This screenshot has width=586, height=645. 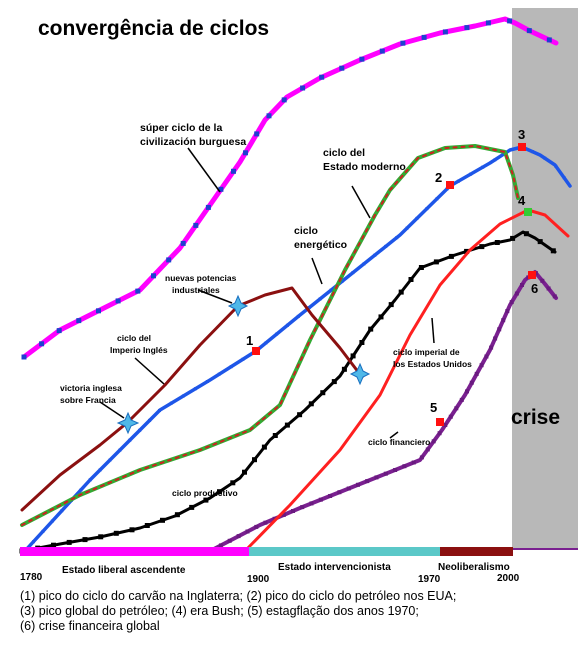 I want to click on intersection-potencias-star, so click(x=238, y=306).